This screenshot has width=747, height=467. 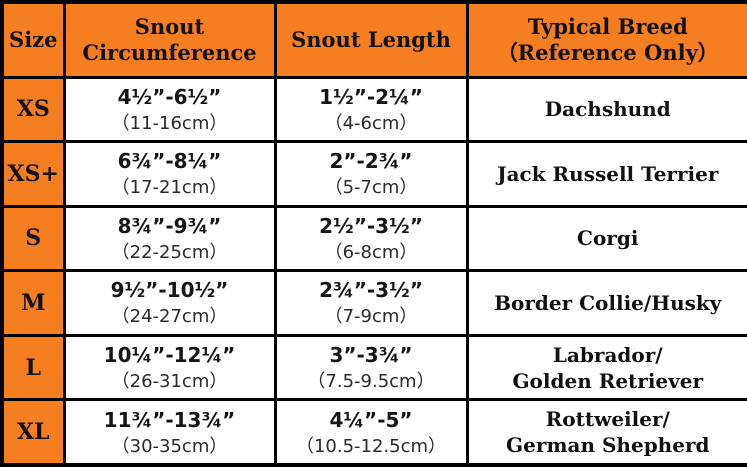 I want to click on length-inches: 3”-3¾”, so click(x=371, y=354).